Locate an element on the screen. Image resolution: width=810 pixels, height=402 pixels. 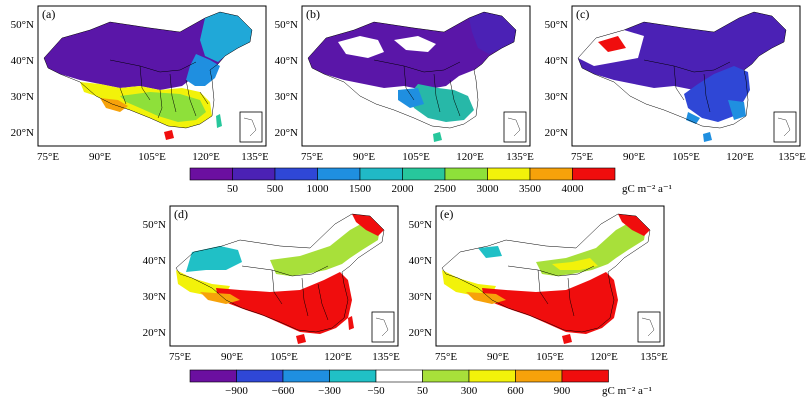
colorbar-tick-label: 1500 is located at coordinates (360, 189).